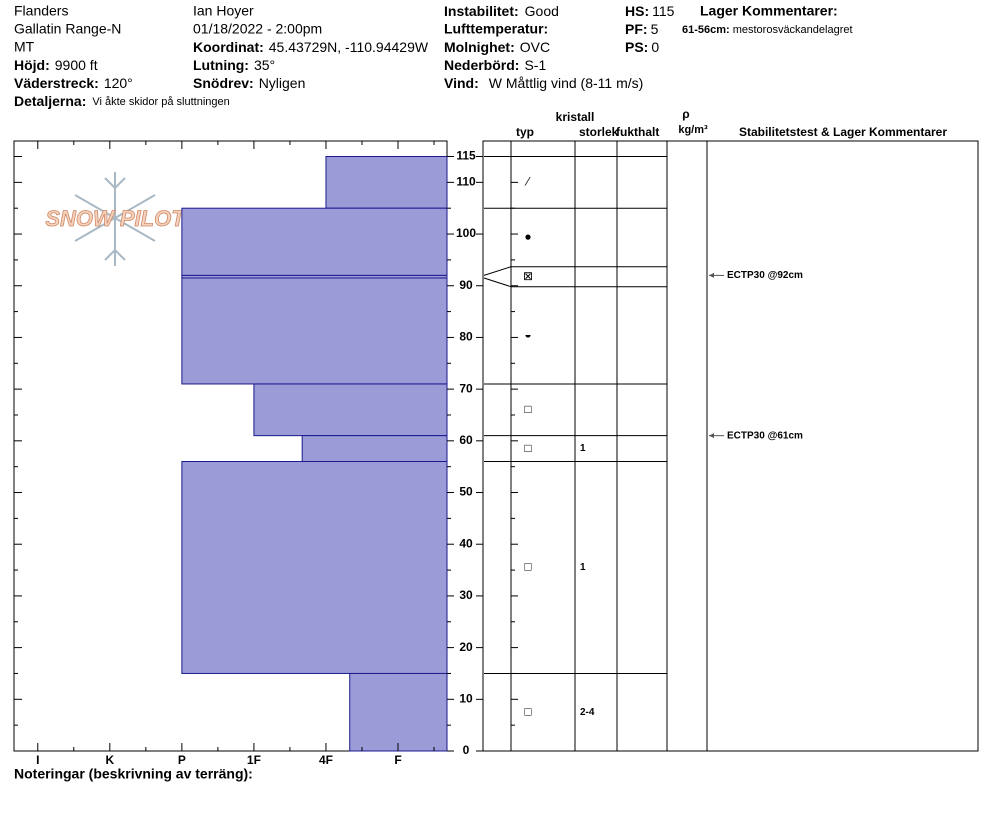  Describe the element at coordinates (466, 543) in the screenshot. I see `depth-tick-label: 40` at that location.